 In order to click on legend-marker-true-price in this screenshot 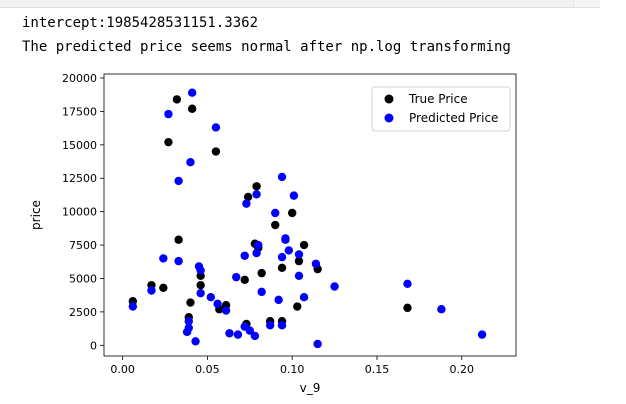, I will do `click(389, 99)`.